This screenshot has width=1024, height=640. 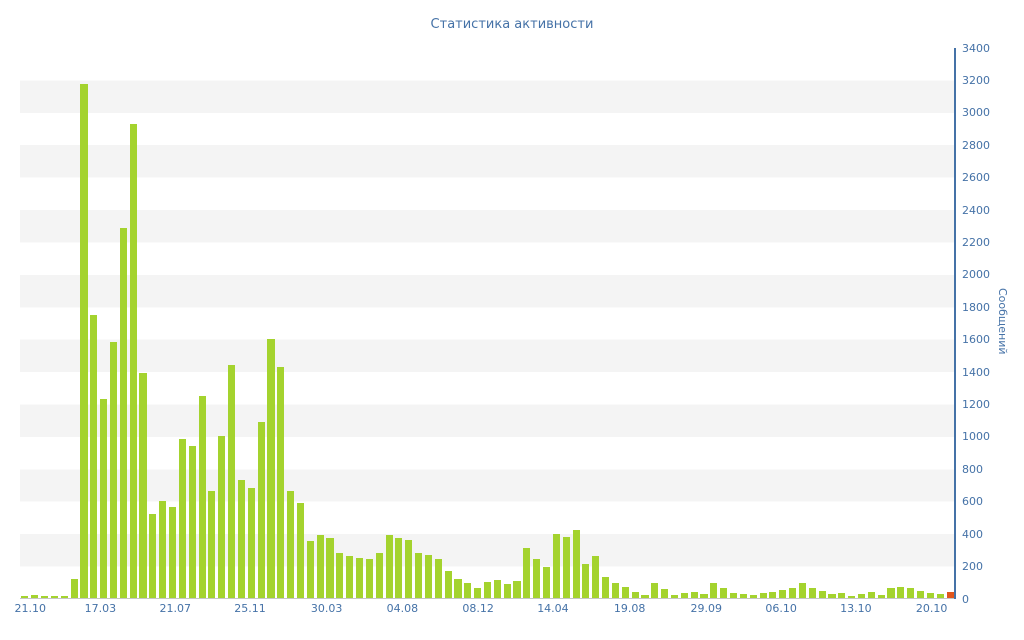 What do you see at coordinates (781, 608) in the screenshot?
I see `x-tick-label: 06.10` at bounding box center [781, 608].